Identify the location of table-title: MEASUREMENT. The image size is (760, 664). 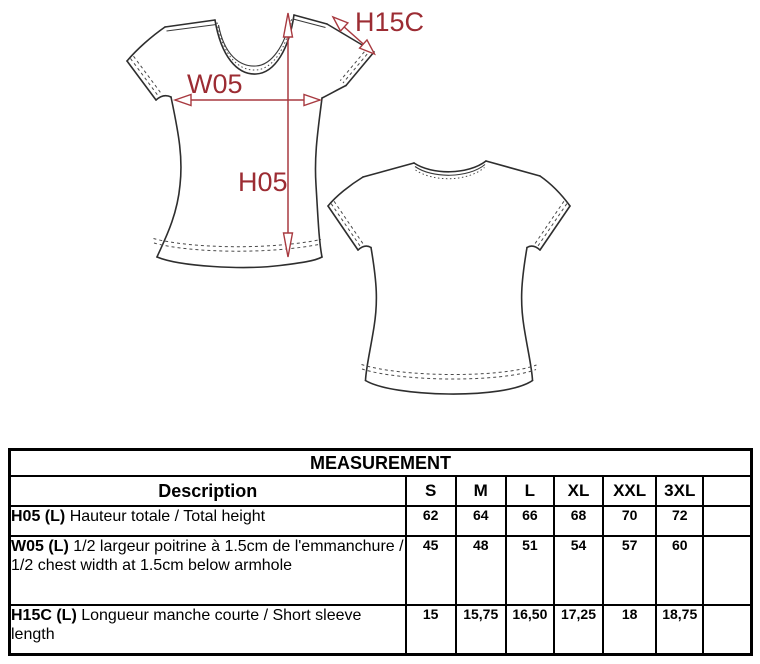
(380, 462).